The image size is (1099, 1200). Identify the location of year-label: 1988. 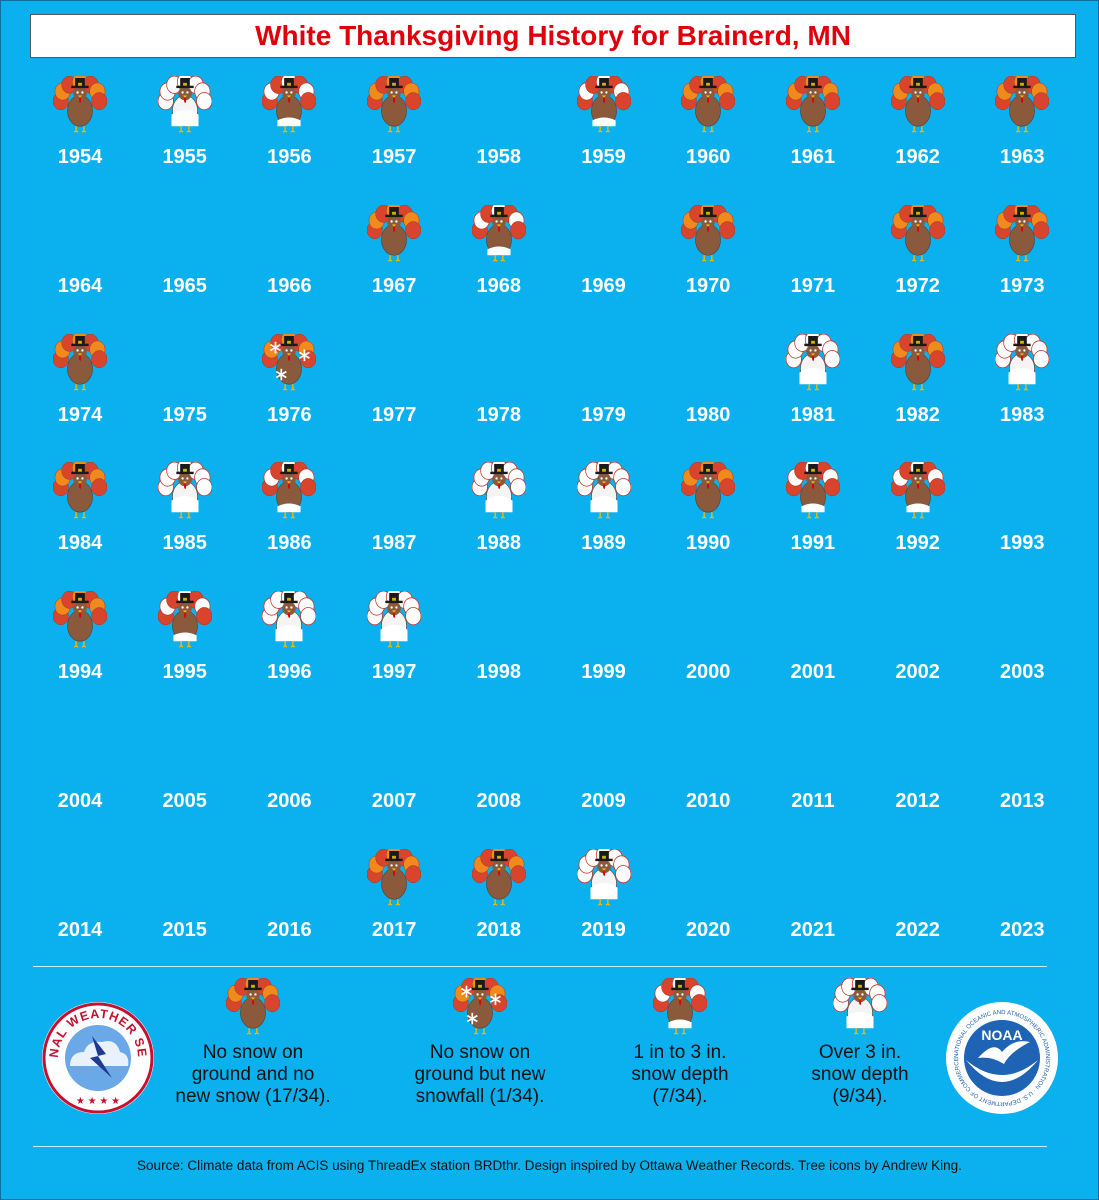
(499, 543).